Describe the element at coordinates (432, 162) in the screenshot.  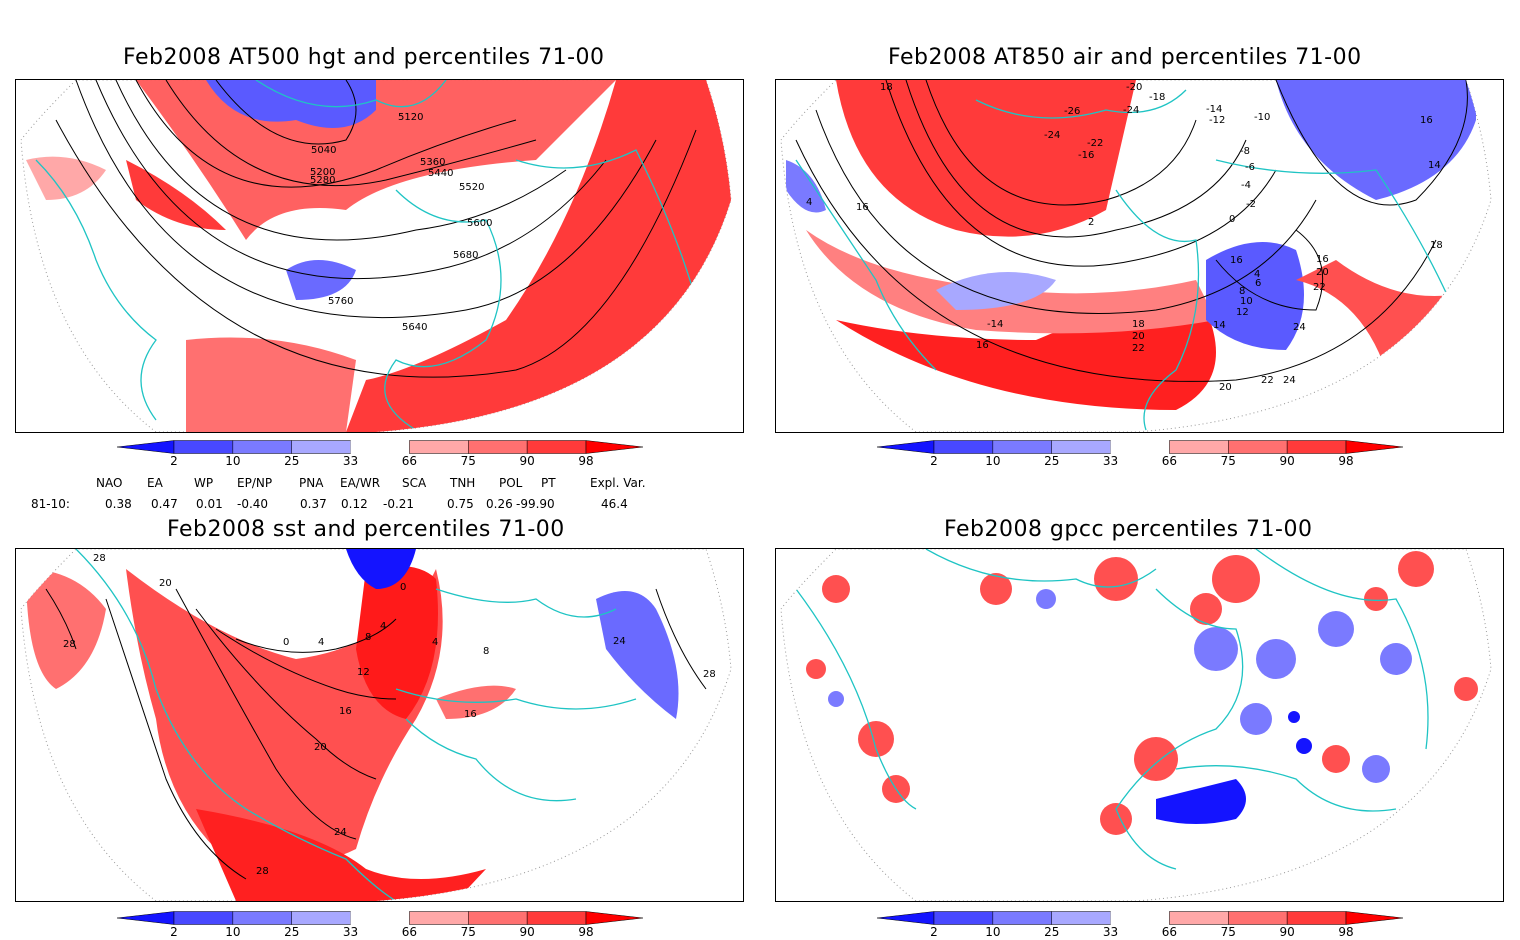
I see `contour-label: 5360` at that location.